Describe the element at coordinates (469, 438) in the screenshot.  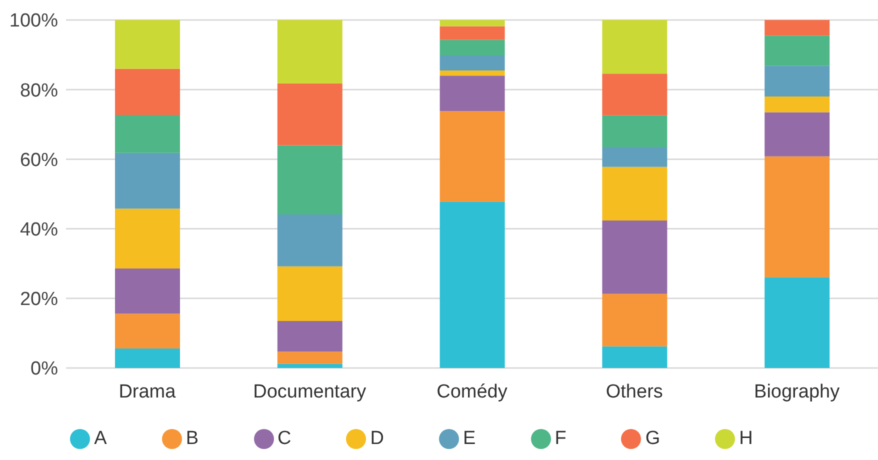
I see `legend-label: E` at that location.